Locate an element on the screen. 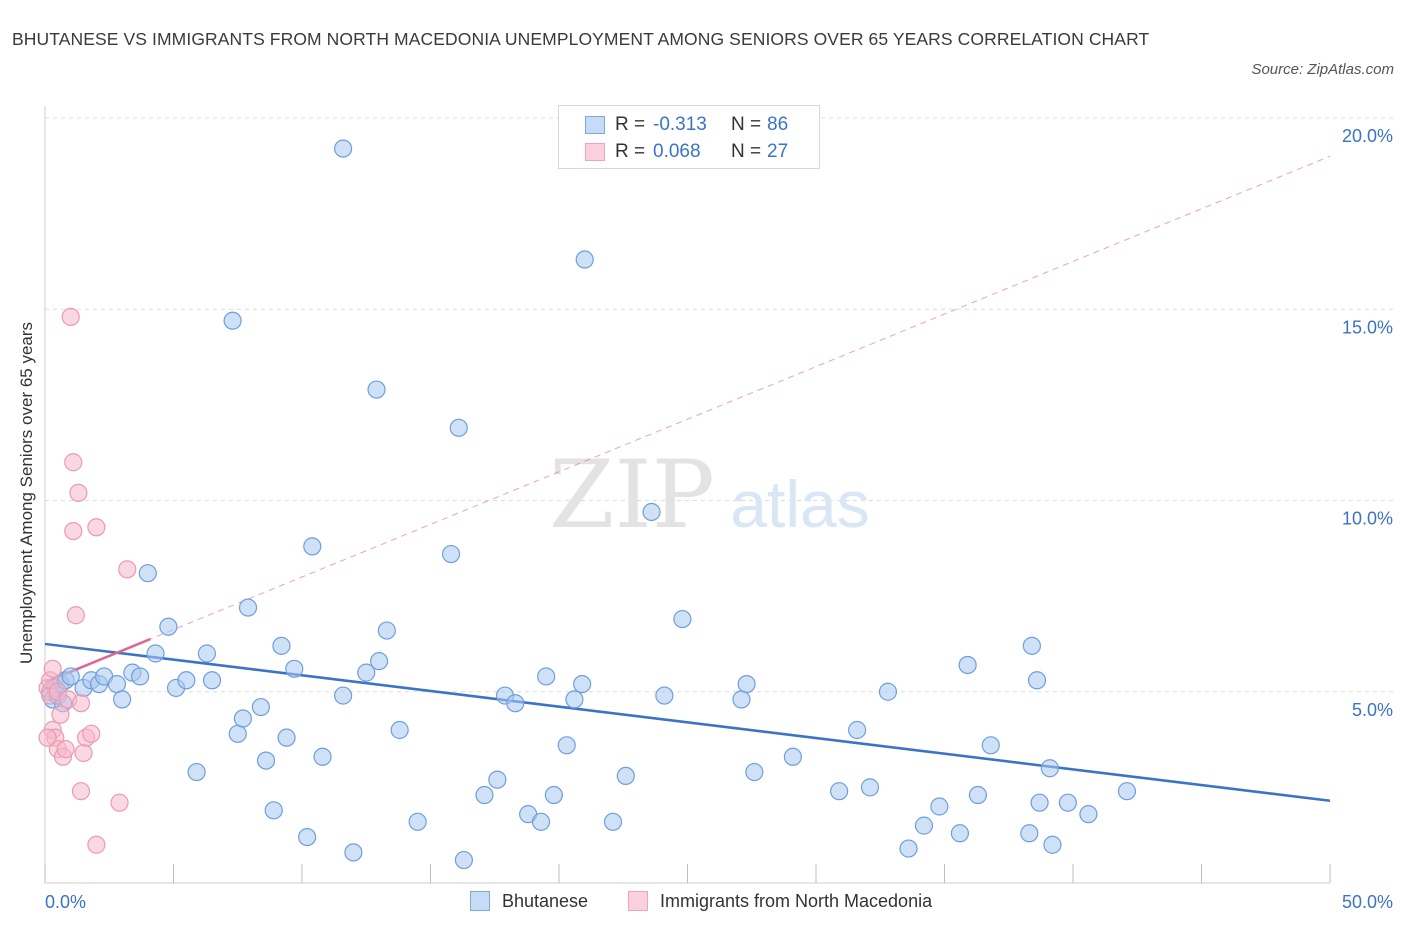 The width and height of the screenshot is (1406, 930). watermark: ZIP atlas is located at coordinates (709, 495).